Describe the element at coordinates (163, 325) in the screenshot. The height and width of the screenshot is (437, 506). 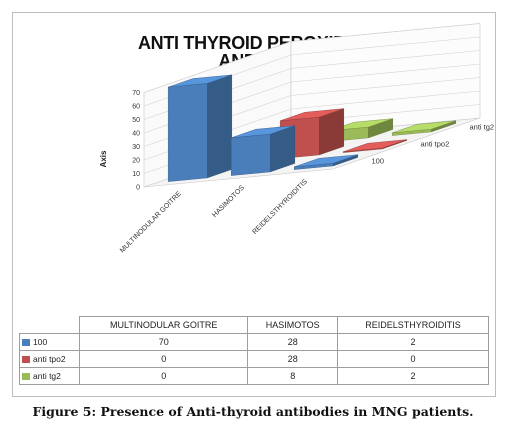
I see `data-table-header: MULTINODULAR GOITRE` at that location.